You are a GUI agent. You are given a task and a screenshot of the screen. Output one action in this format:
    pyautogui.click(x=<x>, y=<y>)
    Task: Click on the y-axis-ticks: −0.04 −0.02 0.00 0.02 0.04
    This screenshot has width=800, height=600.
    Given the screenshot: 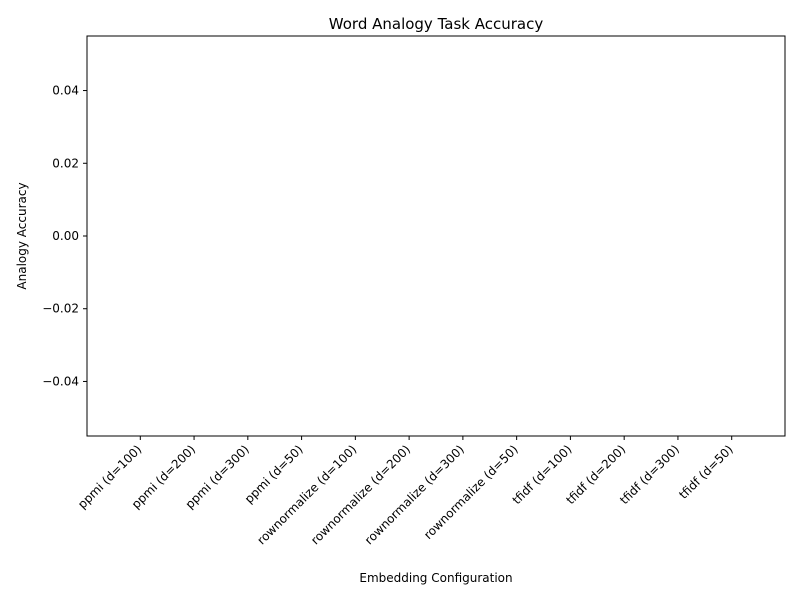 What is the action you would take?
    pyautogui.click(x=64, y=236)
    